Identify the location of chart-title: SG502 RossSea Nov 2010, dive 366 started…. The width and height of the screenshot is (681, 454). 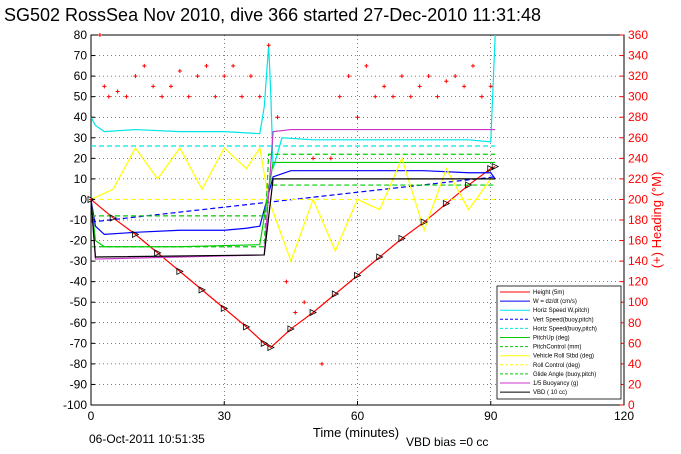
(272, 15).